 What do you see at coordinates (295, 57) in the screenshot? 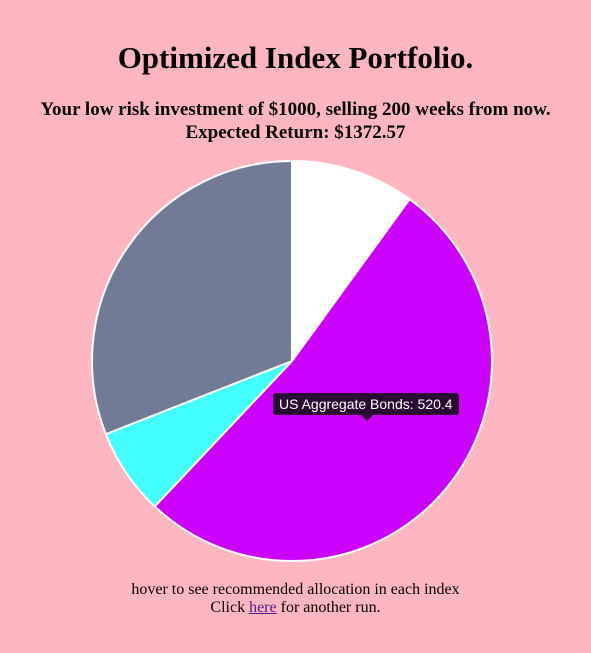
I see `page-title: Optimized Index Portfolio.` at bounding box center [295, 57].